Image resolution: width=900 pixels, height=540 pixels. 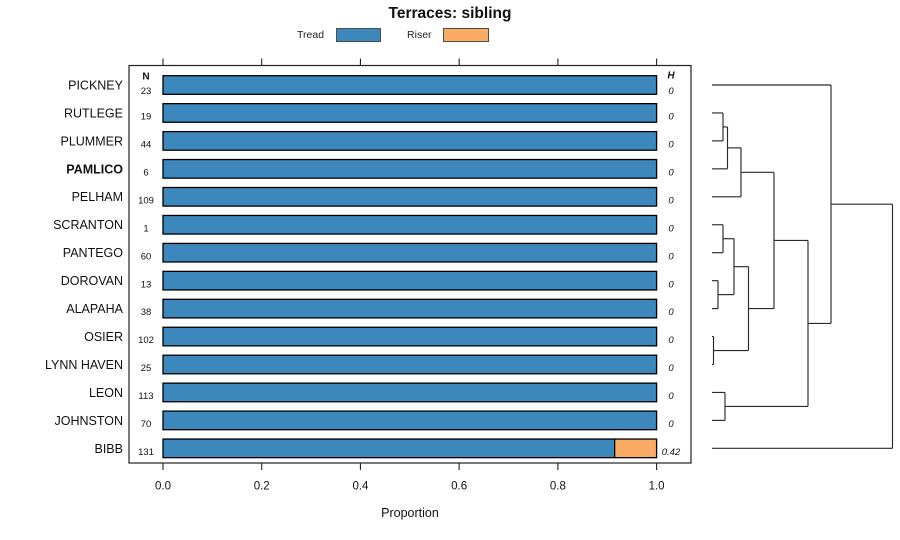 I want to click on x-tick-label: 0.0, so click(x=163, y=487).